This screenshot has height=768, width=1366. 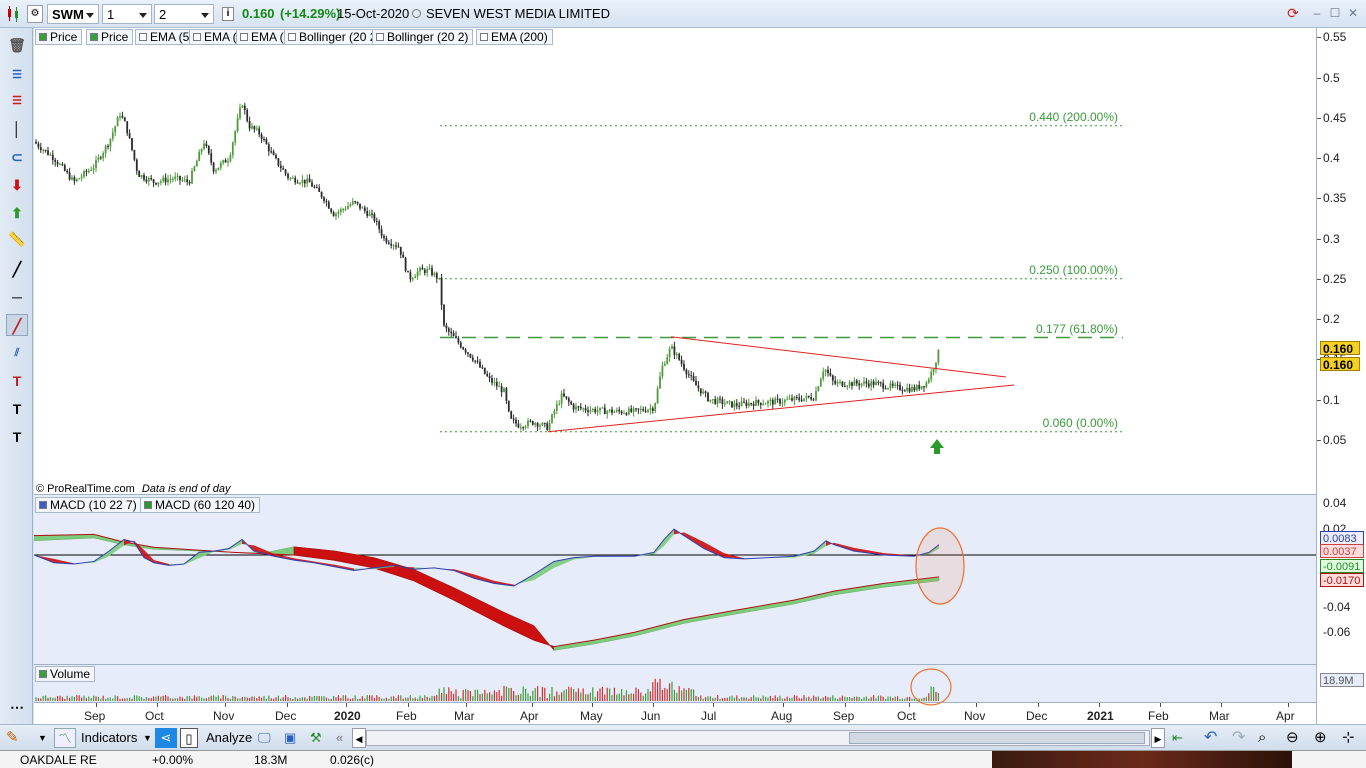 What do you see at coordinates (228, 14) in the screenshot?
I see `info-icon: i` at bounding box center [228, 14].